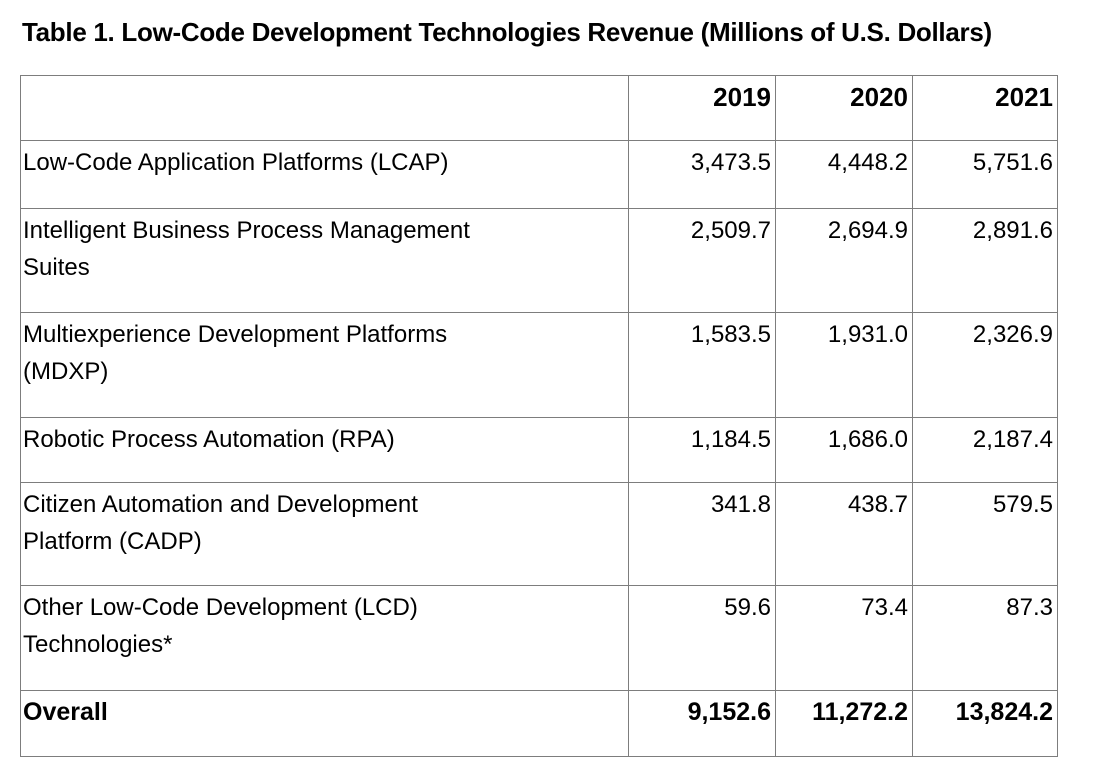 Image resolution: width=1117 pixels, height=764 pixels. I want to click on value-cell: 13,824.2, so click(985, 723).